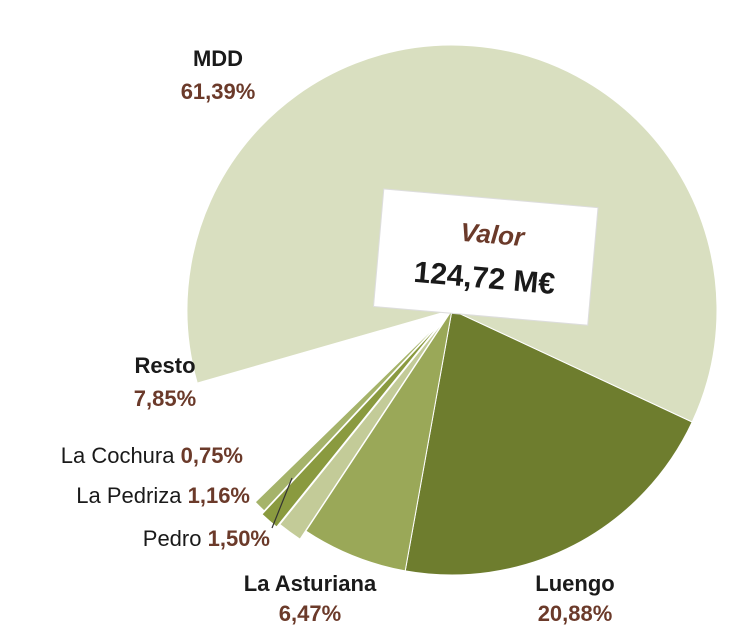 This screenshot has width=731, height=634. What do you see at coordinates (165, 398) in the screenshot?
I see `slice-value-label: 7,85%` at bounding box center [165, 398].